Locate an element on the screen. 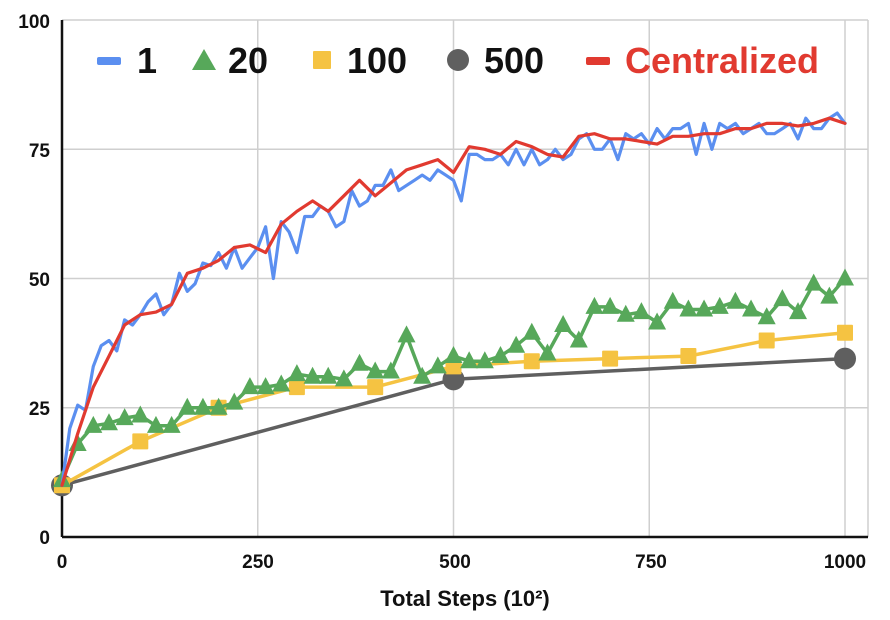 This screenshot has width=890, height=620. y-tick-label: 50 is located at coordinates (39, 280).